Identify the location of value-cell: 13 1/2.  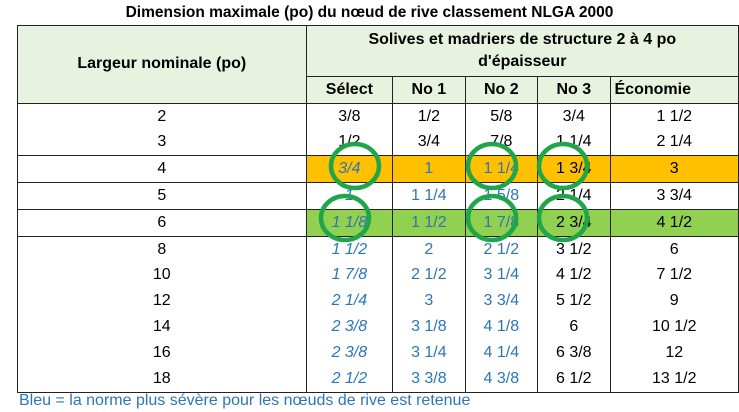
(674, 379).